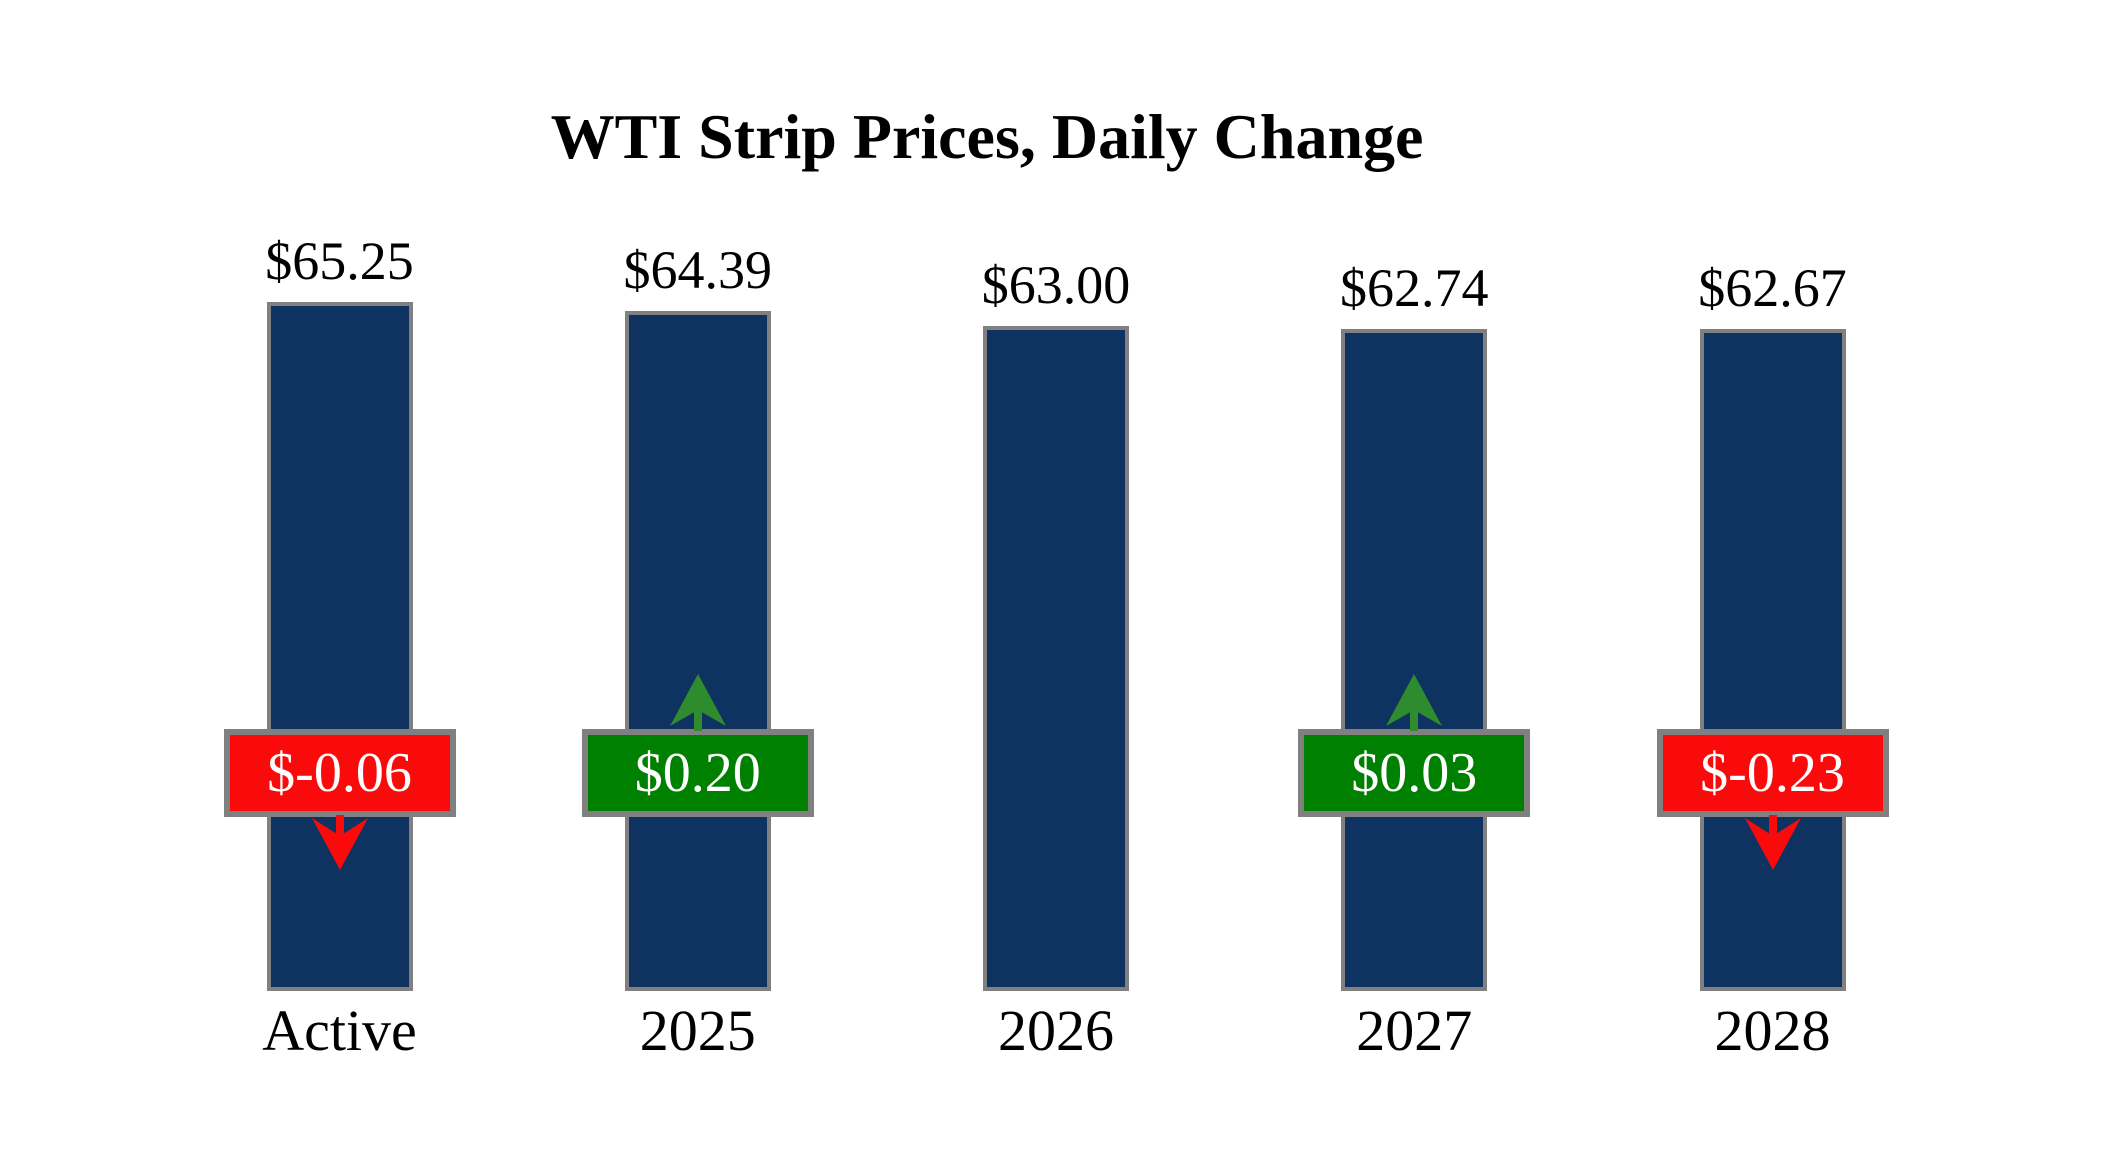 The image size is (2112, 1152). I want to click on bar-2025, so click(697, 651).